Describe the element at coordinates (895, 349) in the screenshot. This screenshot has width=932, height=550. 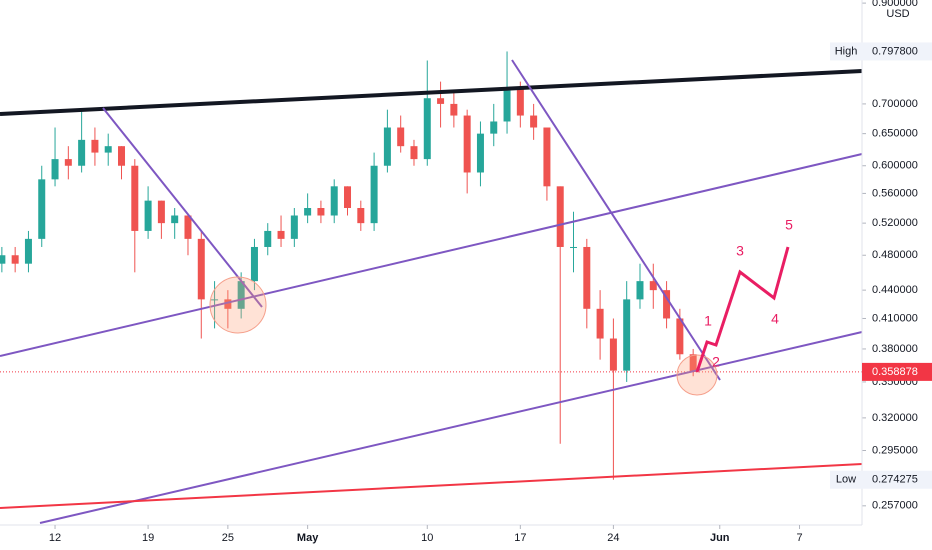
I see `y-tick-label: 0.380000` at that location.